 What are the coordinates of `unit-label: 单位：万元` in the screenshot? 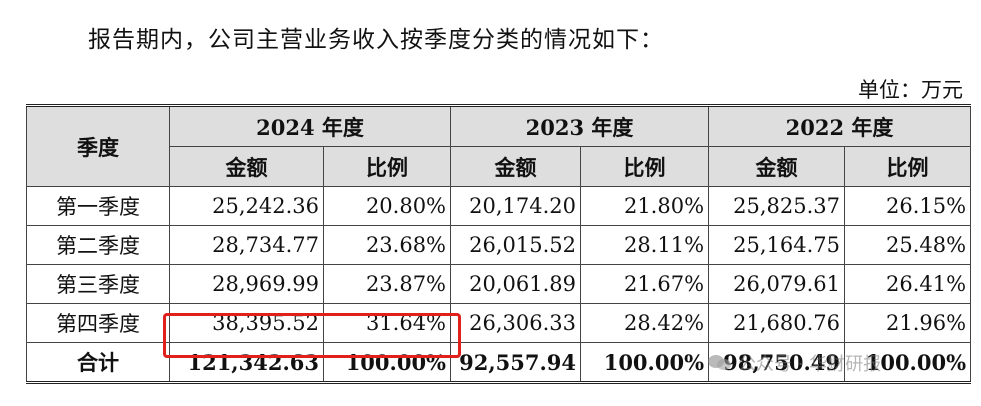 It's located at (910, 90).